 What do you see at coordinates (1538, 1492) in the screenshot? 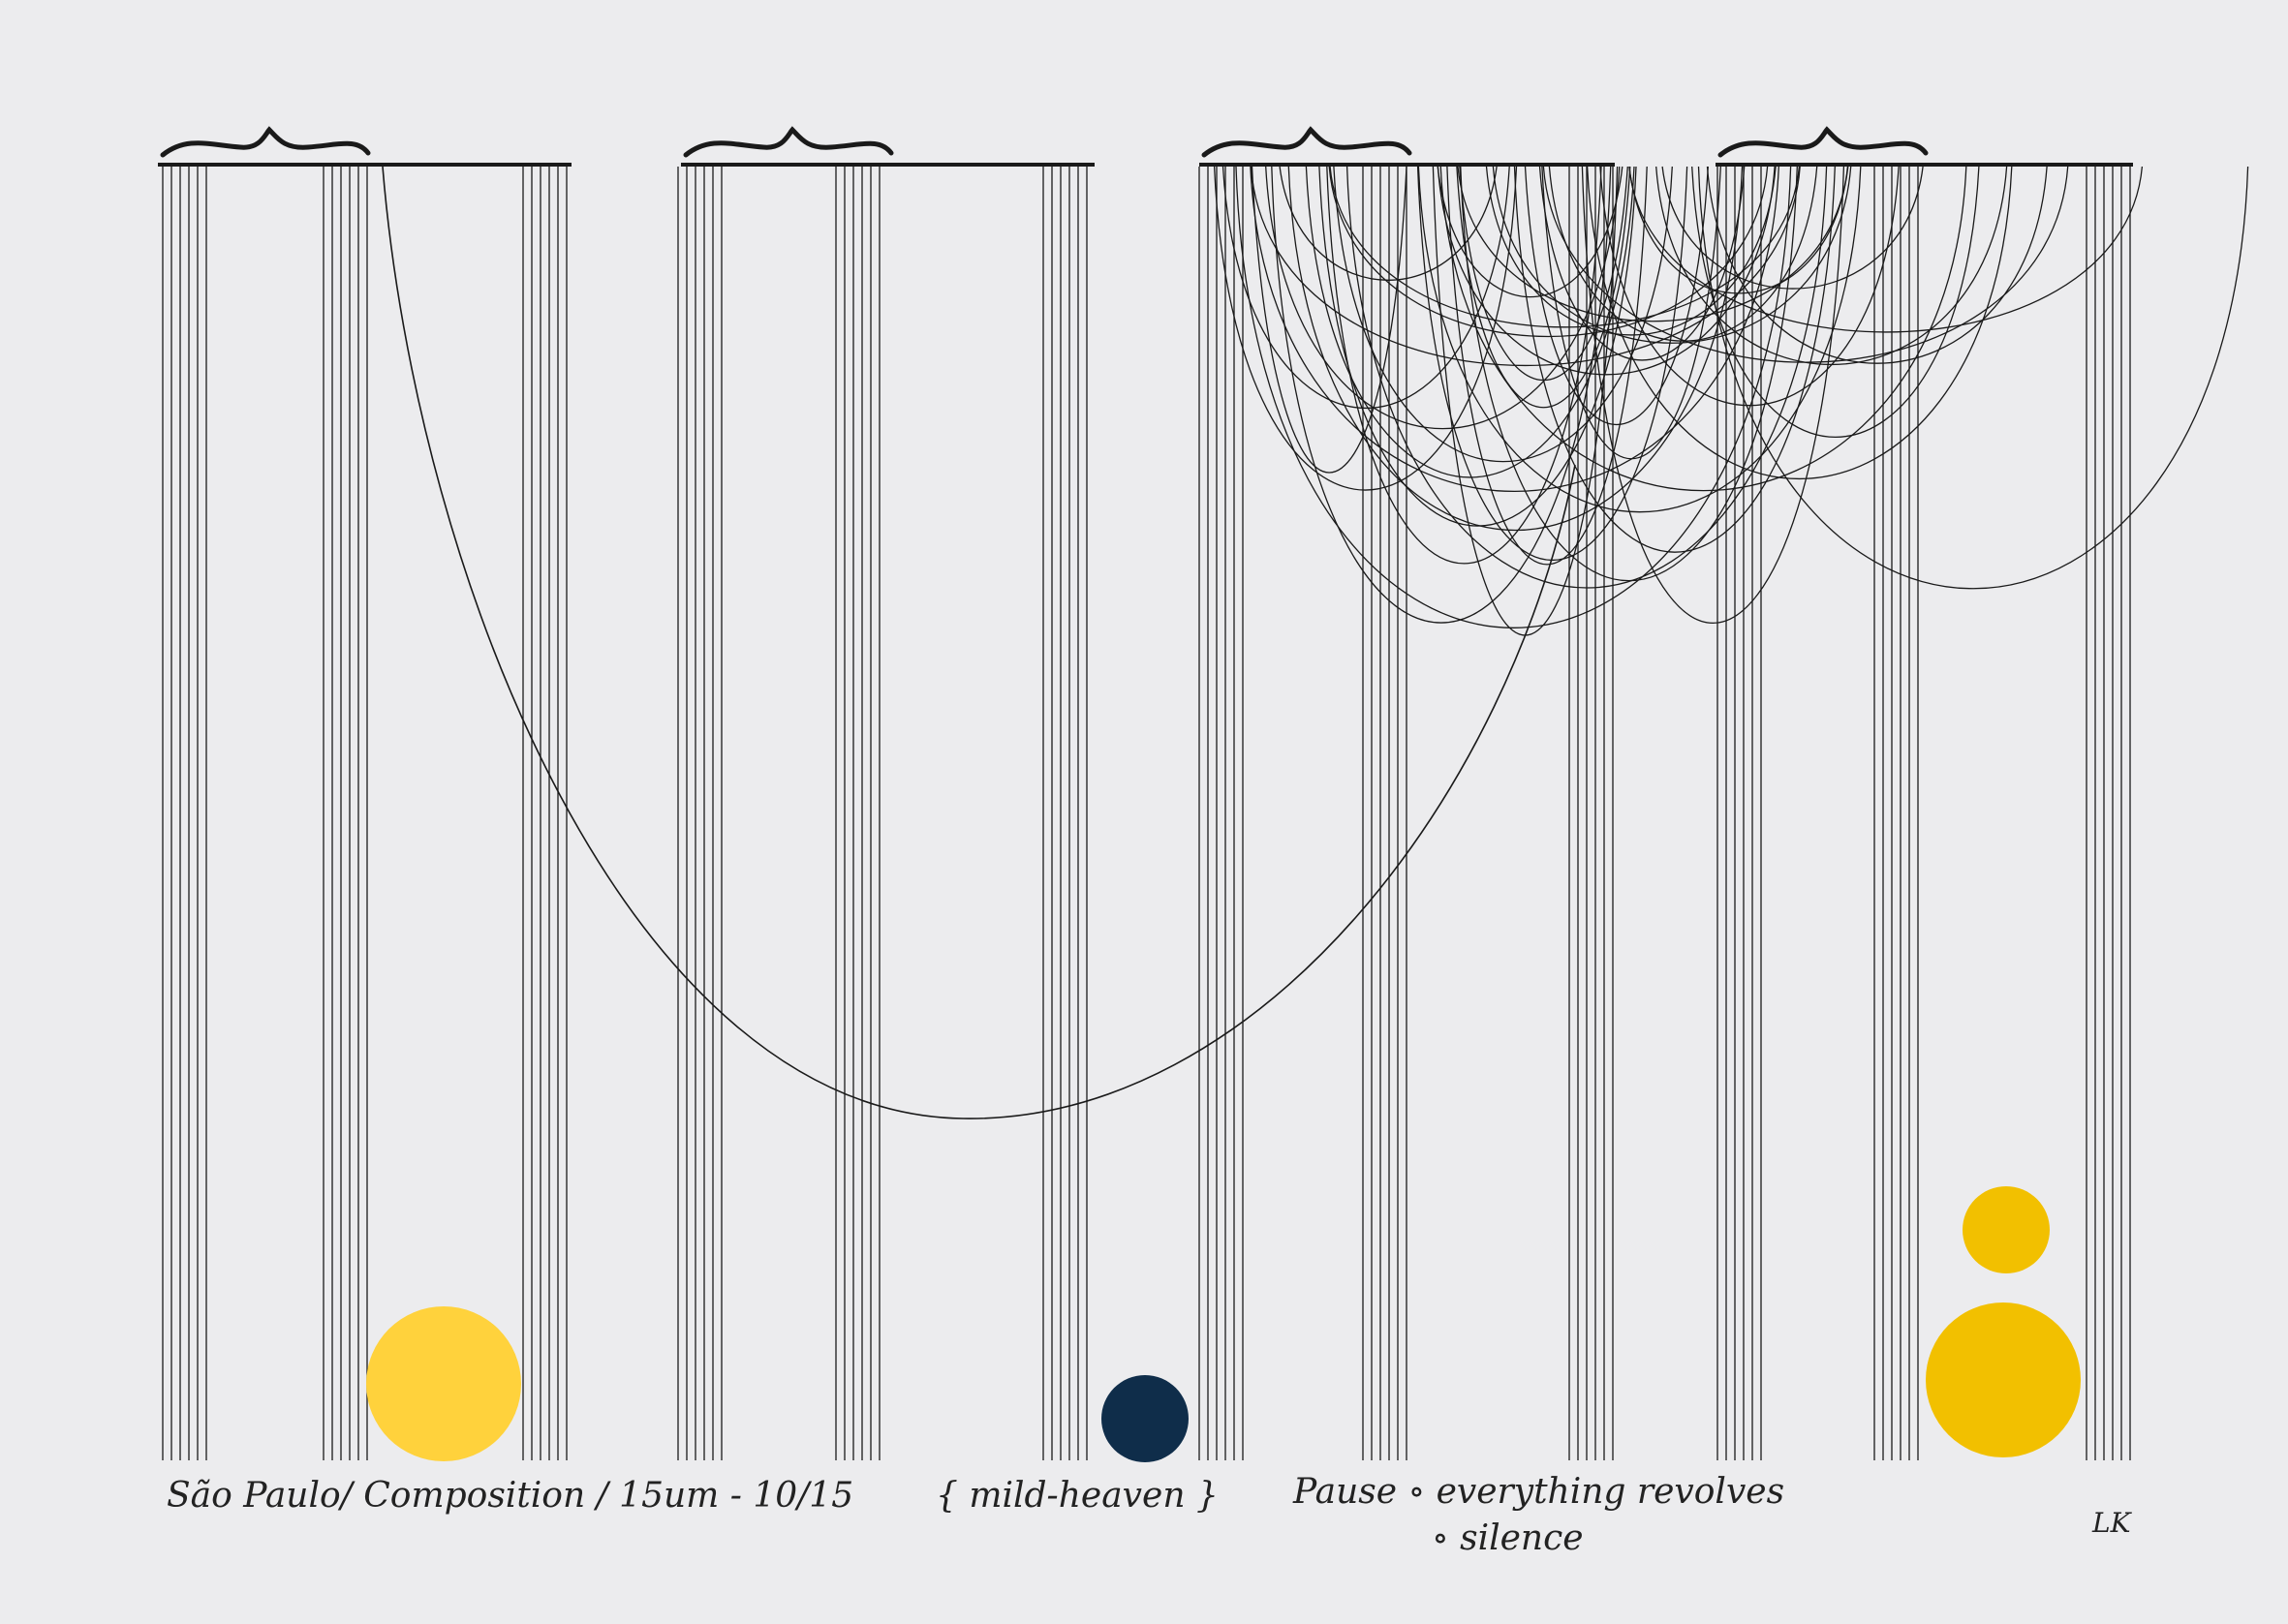
I see `caption-note-line1: Pause ∘ everything revolves` at bounding box center [1538, 1492].